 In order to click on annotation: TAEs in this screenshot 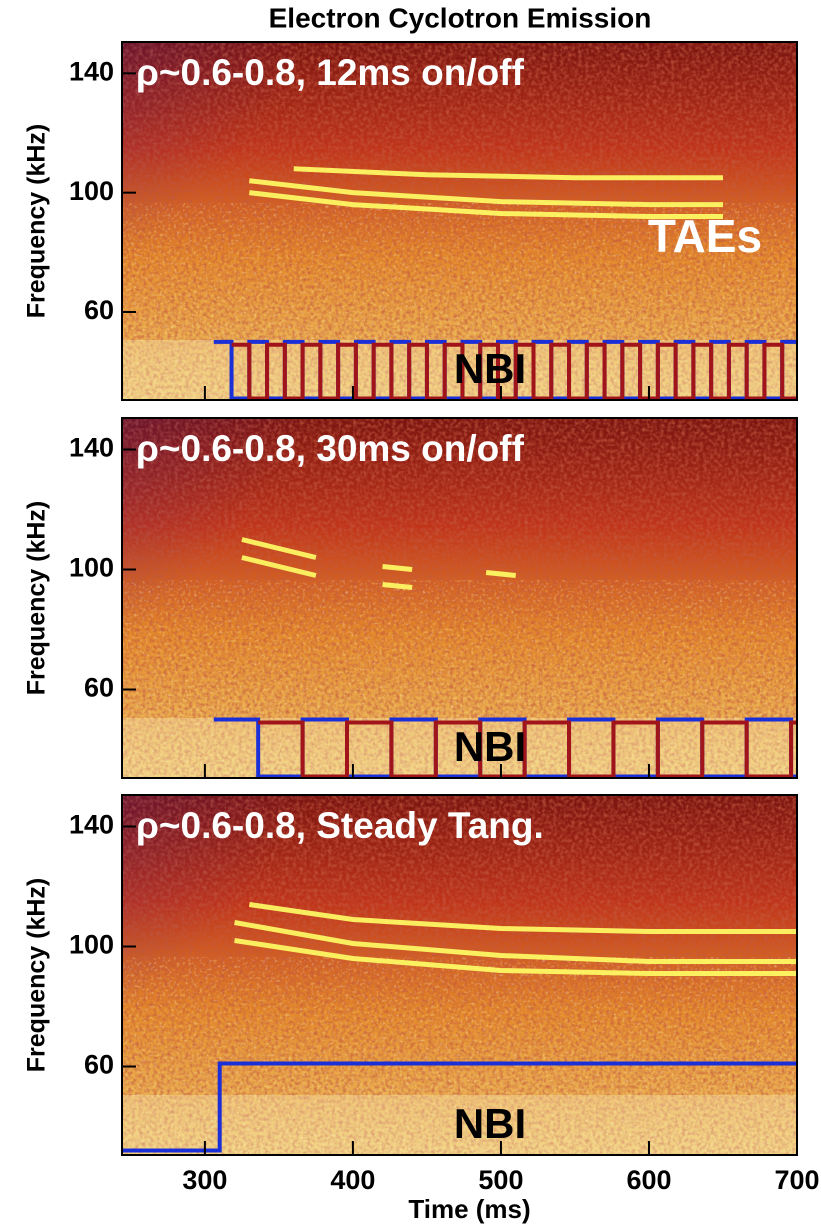, I will do `click(705, 236)`.